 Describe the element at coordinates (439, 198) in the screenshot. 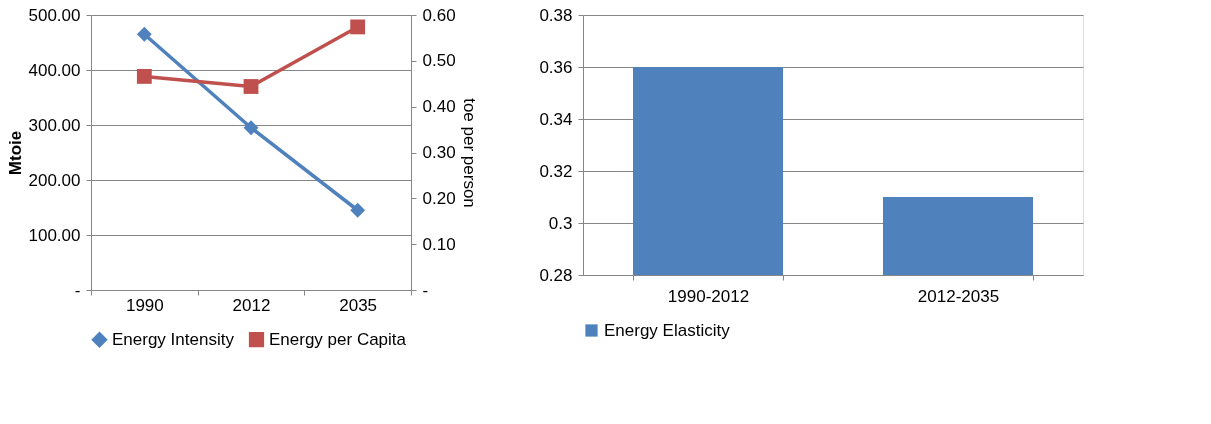

I see `y2-tick-label: 0.20` at that location.